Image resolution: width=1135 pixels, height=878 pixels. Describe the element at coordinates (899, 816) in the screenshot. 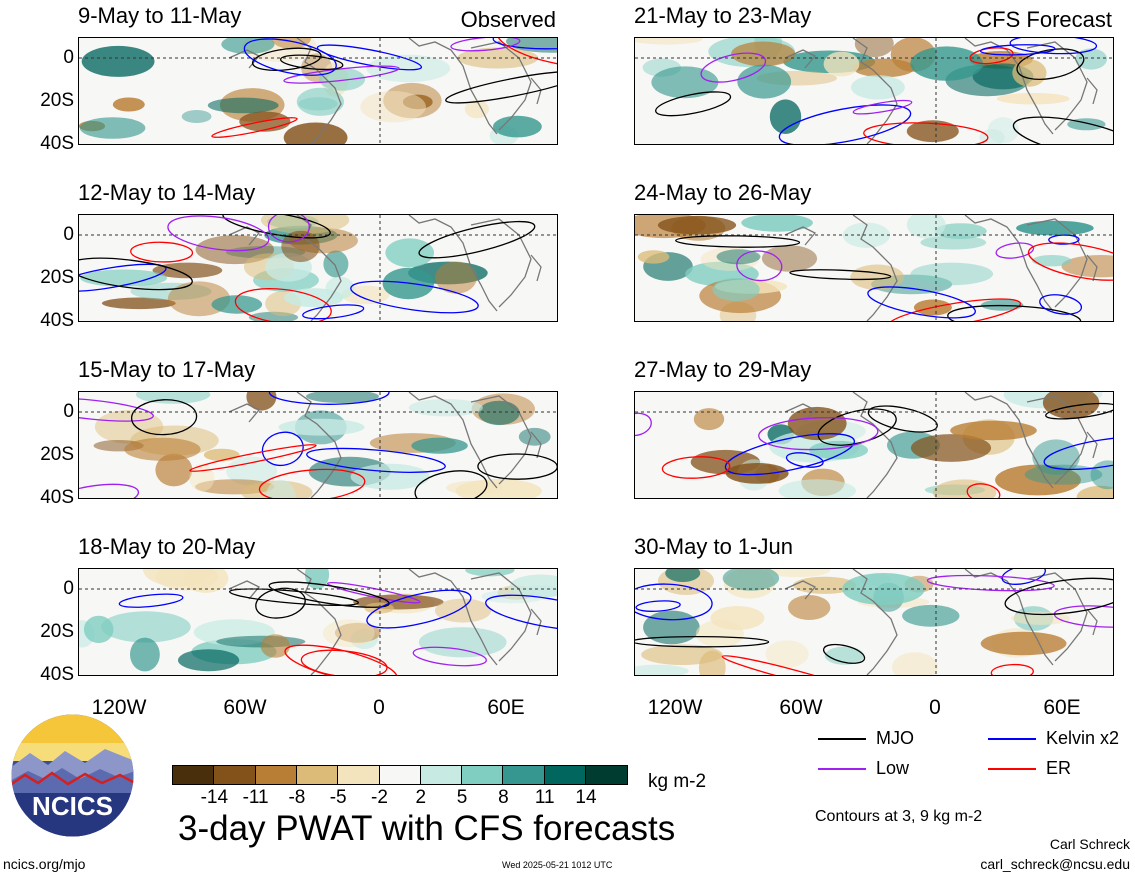

I see `contours-note: Contours at 3, 9 kg m-2` at that location.